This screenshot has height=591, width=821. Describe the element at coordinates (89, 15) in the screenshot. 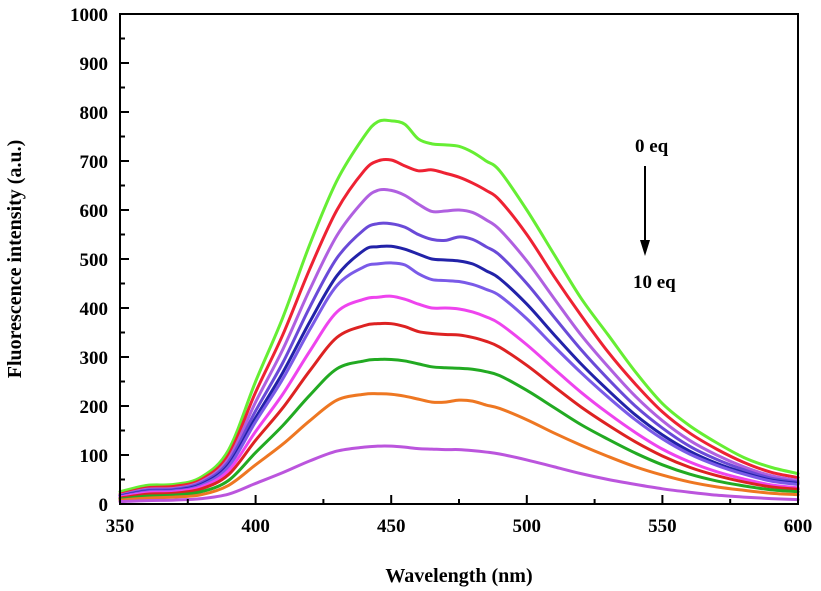

I see `y-tick-label: 1000` at that location.